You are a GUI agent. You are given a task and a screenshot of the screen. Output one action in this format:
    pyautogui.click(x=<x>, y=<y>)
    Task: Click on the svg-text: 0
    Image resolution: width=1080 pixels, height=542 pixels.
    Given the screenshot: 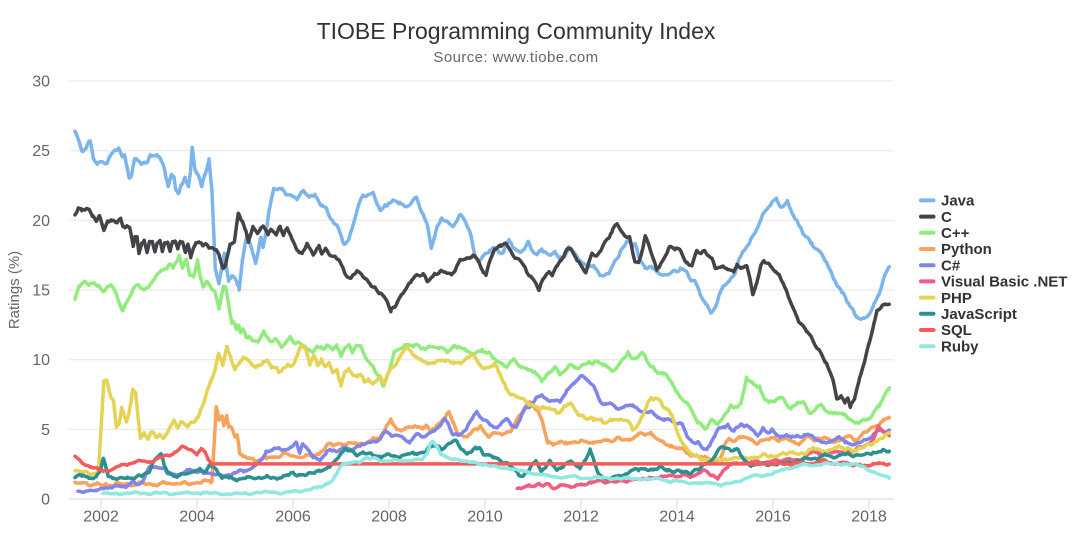 What is the action you would take?
    pyautogui.click(x=45, y=500)
    